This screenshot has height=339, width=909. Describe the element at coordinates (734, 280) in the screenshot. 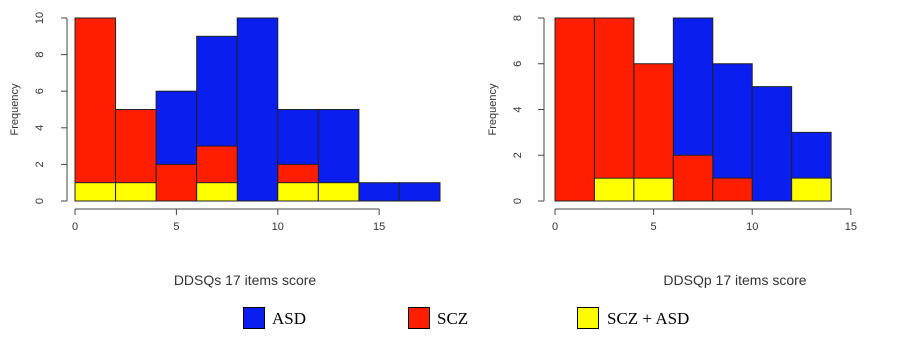

I see `x-axis-title: DDSQp 17 items score` at that location.